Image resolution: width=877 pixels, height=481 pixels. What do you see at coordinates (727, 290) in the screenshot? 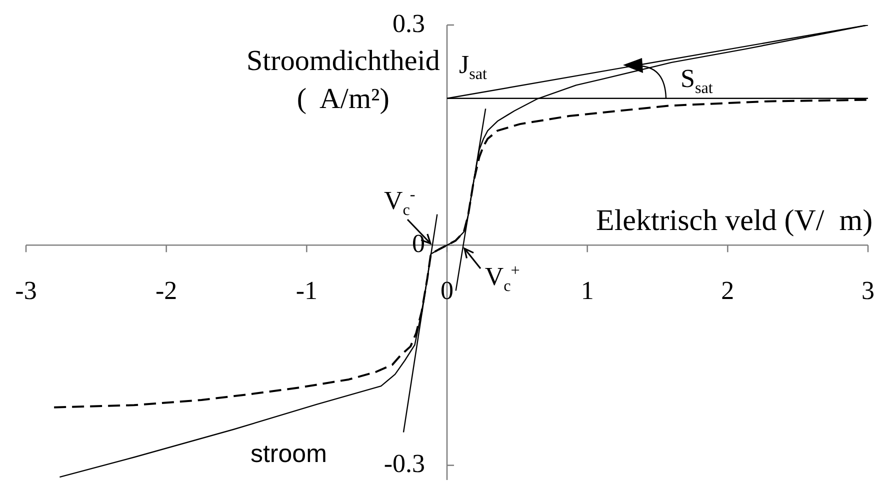
I see `x-tick-label: 2` at bounding box center [727, 290].